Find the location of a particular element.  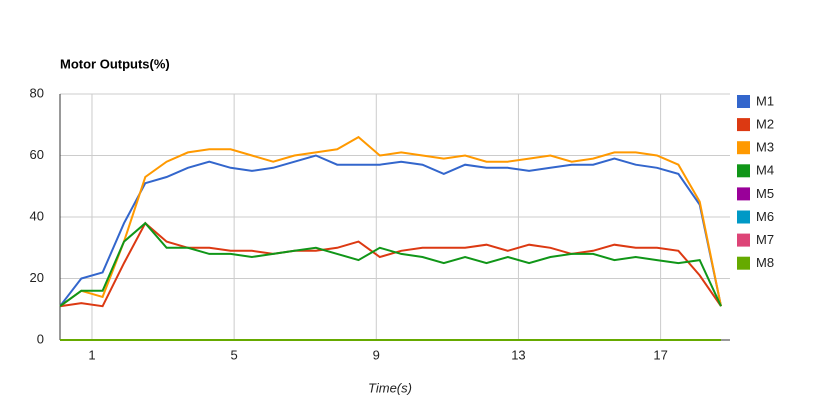

legend-label: M7 is located at coordinates (765, 239).